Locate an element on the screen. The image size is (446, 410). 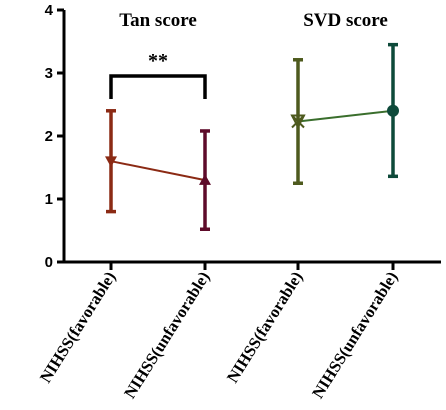
triangle-down-marker is located at coordinates (111, 162).